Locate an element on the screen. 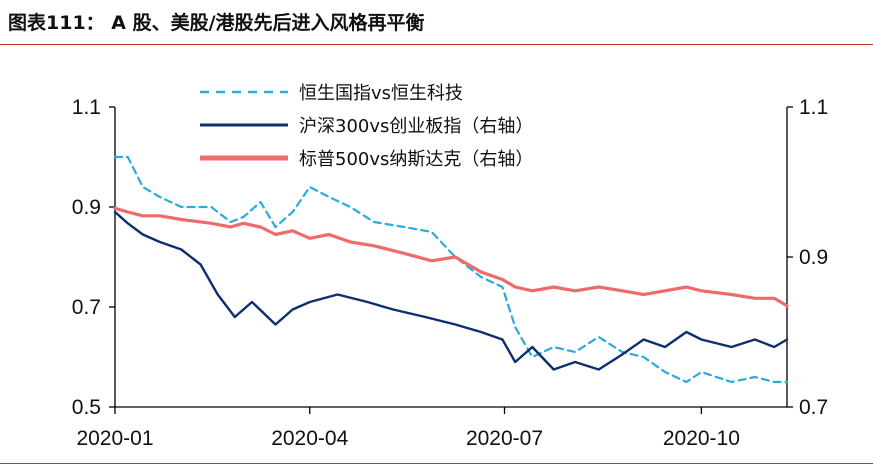 This screenshot has height=468, width=873. y-right-tick-label: 0.9 is located at coordinates (813, 257).